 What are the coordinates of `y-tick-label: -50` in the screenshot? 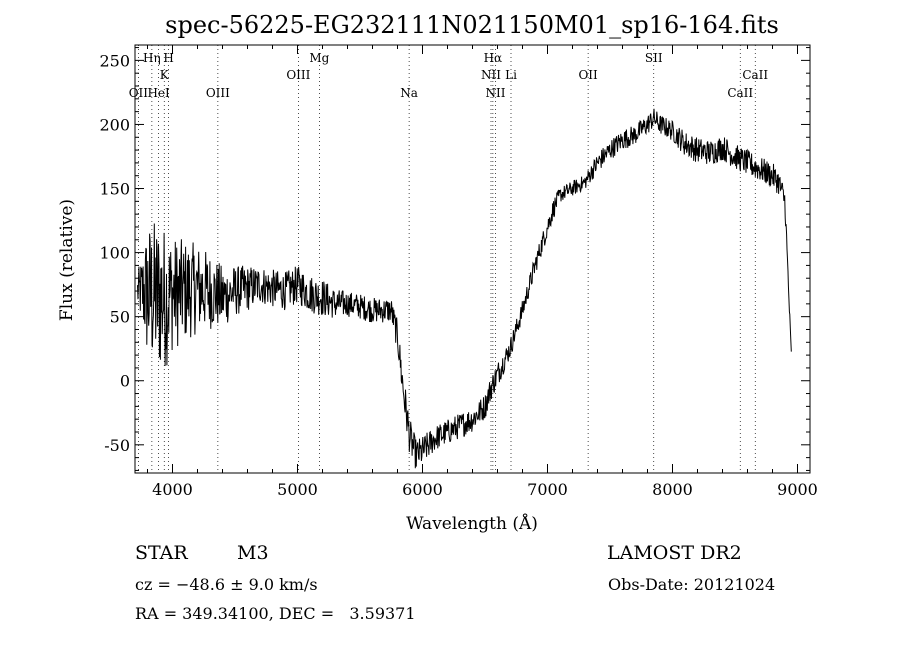 It's located at (117, 445).